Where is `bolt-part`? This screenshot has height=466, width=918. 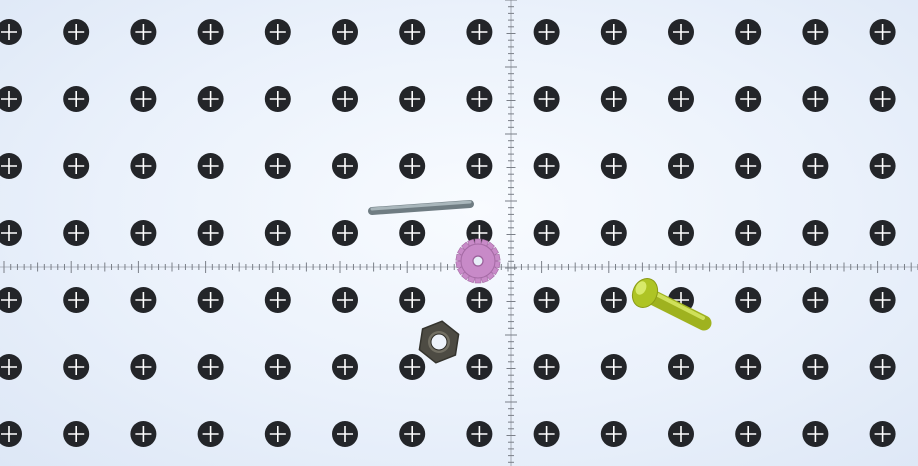
bolt-part is located at coordinates (670, 302).